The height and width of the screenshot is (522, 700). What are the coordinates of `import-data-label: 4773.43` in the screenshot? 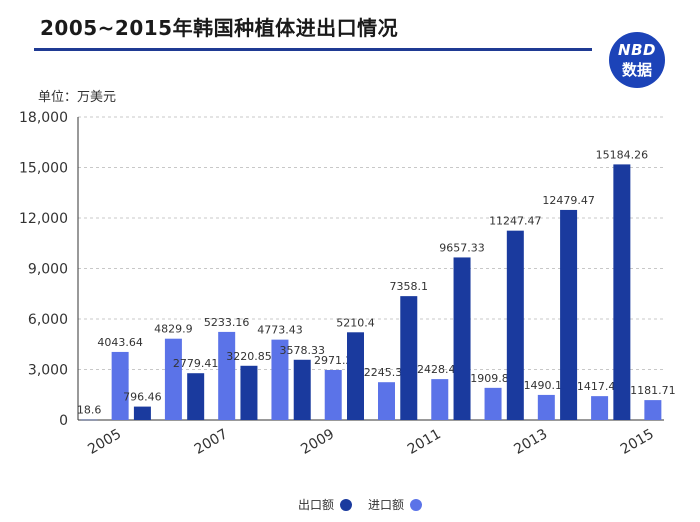 It's located at (280, 330).